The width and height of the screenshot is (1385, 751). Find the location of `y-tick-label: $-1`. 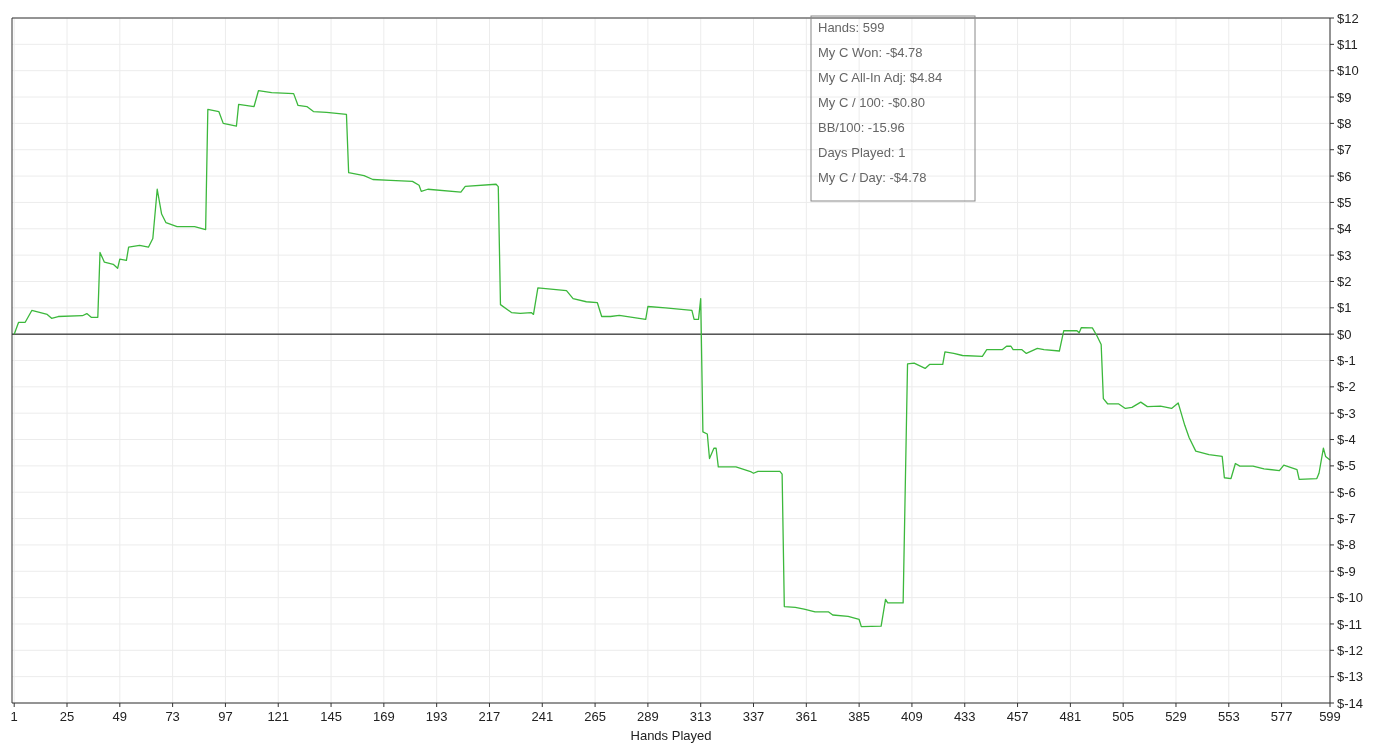

y-tick-label: $-1 is located at coordinates (1346, 361).